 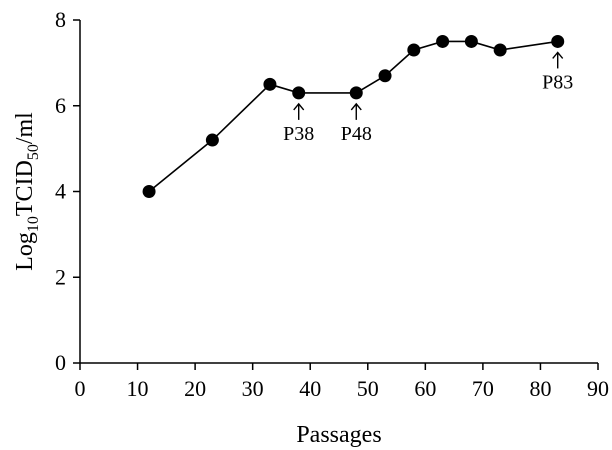 I want to click on x-tick-label: 10, so click(x=138, y=388).